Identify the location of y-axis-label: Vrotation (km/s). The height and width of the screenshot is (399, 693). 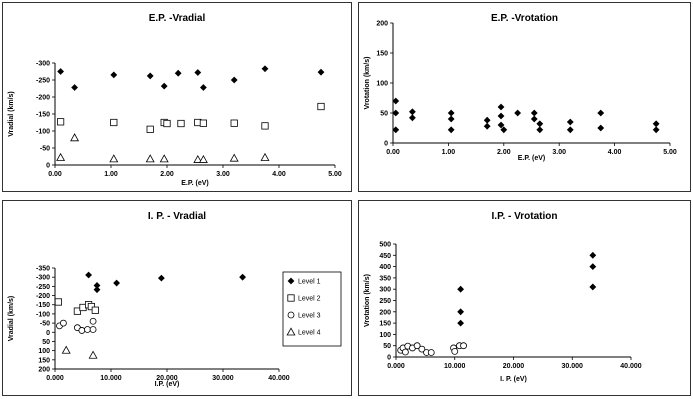
(367, 300).